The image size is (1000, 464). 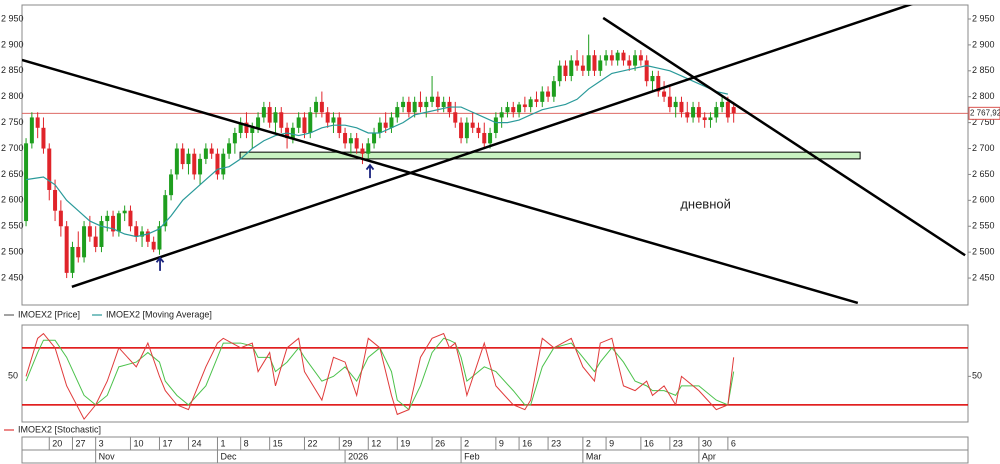 I want to click on y-tick-label: 2 950, so click(x=12, y=18).